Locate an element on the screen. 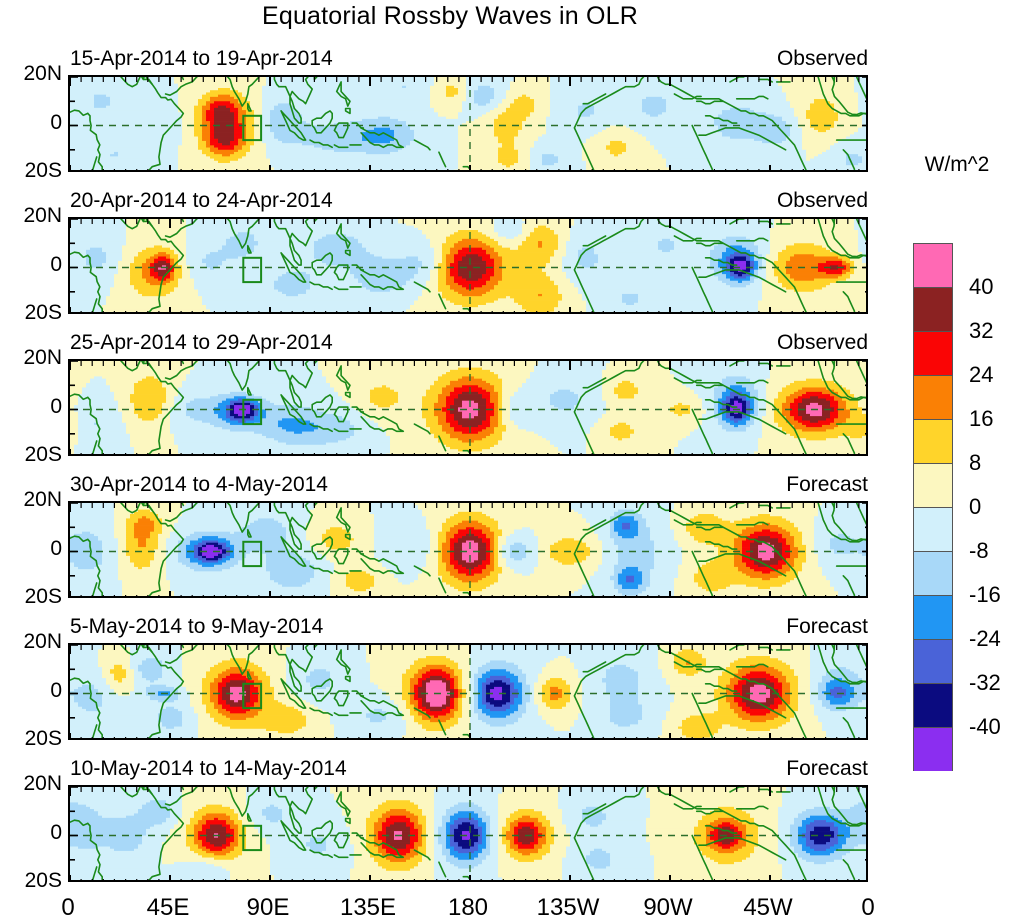 The width and height of the screenshot is (1021, 922). panel-status-3: Observed is located at coordinates (822, 342).